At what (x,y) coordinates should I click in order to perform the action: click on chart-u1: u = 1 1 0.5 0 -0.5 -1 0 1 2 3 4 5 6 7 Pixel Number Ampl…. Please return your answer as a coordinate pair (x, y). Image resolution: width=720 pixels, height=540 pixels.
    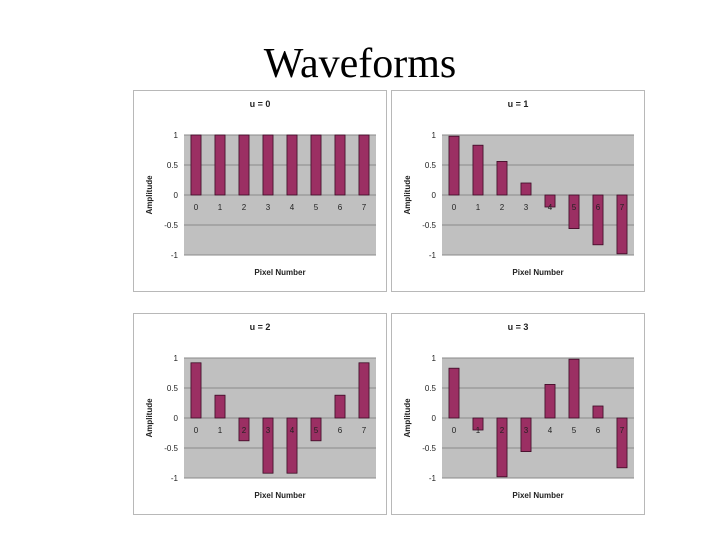
    Looking at the image, I should click on (518, 188).